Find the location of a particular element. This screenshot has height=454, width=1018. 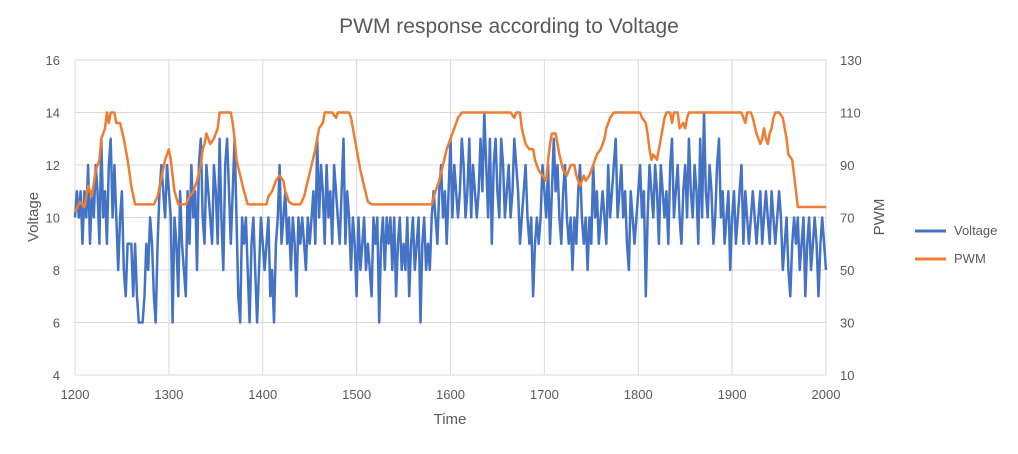

x-axis-title: Time is located at coordinates (450, 419).